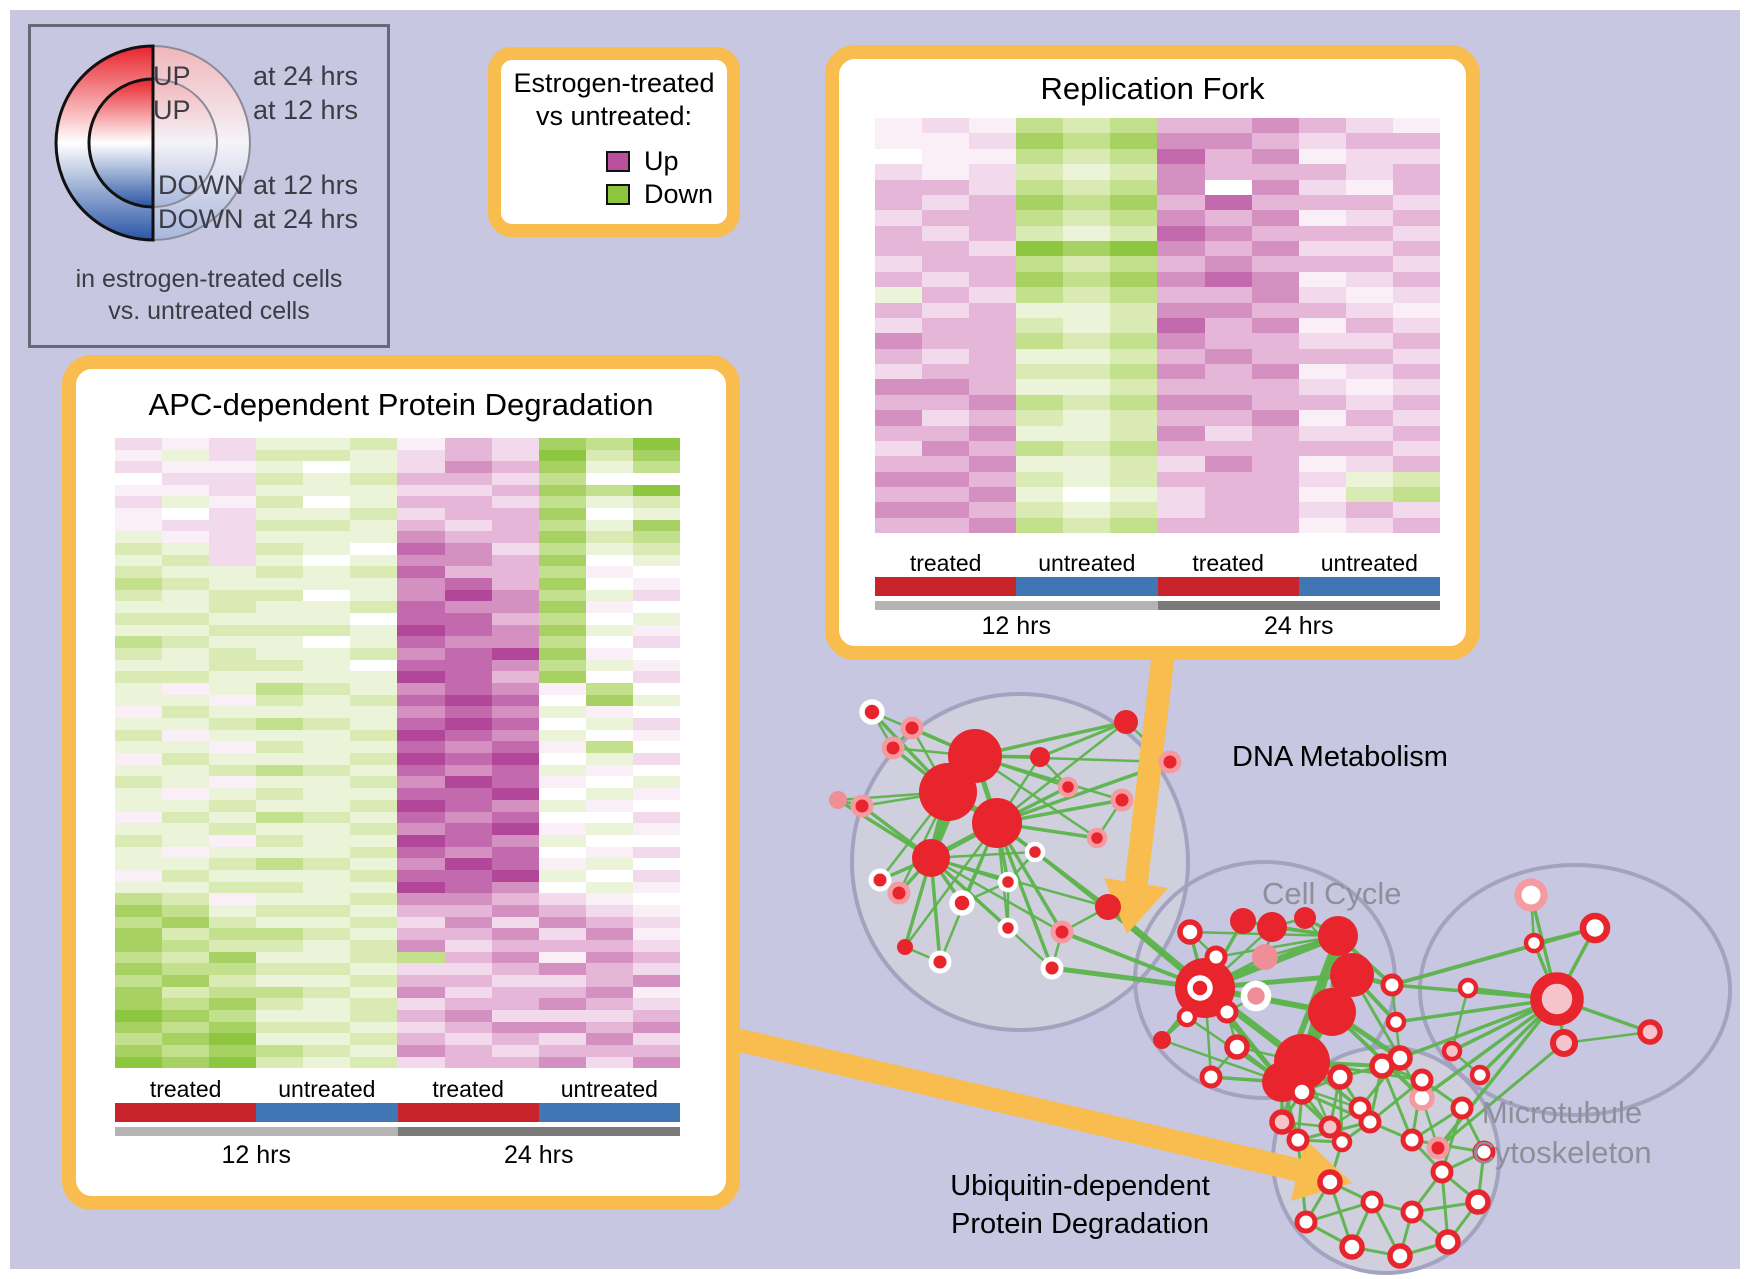 The height and width of the screenshot is (1279, 1750). What do you see at coordinates (397, 1089) in the screenshot?
I see `apc-group-labels: treated untreated treated untreated` at bounding box center [397, 1089].